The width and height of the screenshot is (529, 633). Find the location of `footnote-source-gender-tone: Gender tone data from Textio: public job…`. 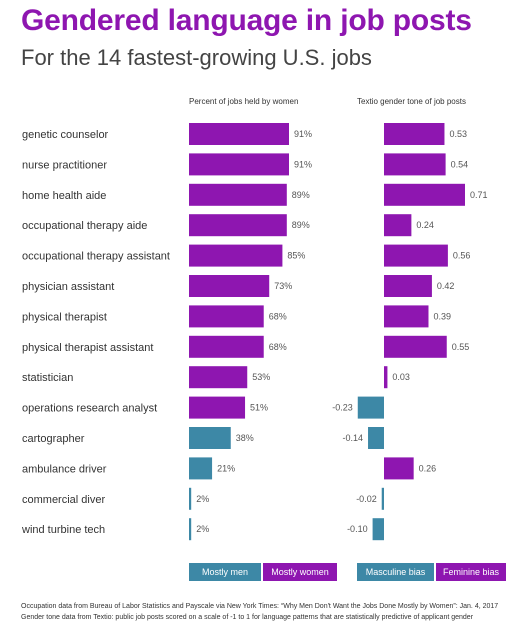

footnote-source-gender-tone: Gender tone data from Textio: public job… is located at coordinates (247, 617).